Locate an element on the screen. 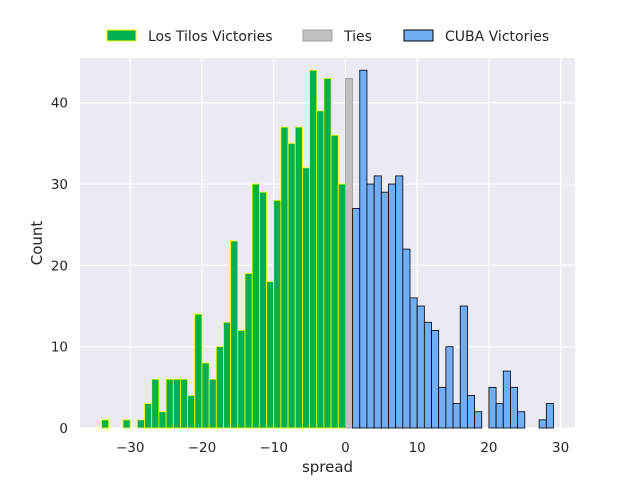 This screenshot has height=480, width=640. x-tick-label: 0 is located at coordinates (345, 448).